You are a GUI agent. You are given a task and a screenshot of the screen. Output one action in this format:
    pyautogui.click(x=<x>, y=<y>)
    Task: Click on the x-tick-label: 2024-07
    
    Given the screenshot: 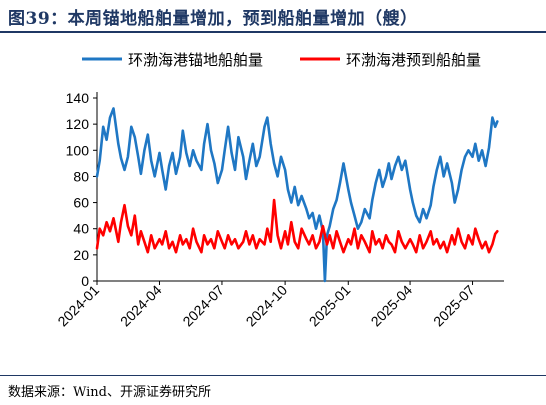 What is the action you would take?
    pyautogui.click(x=203, y=306)
    